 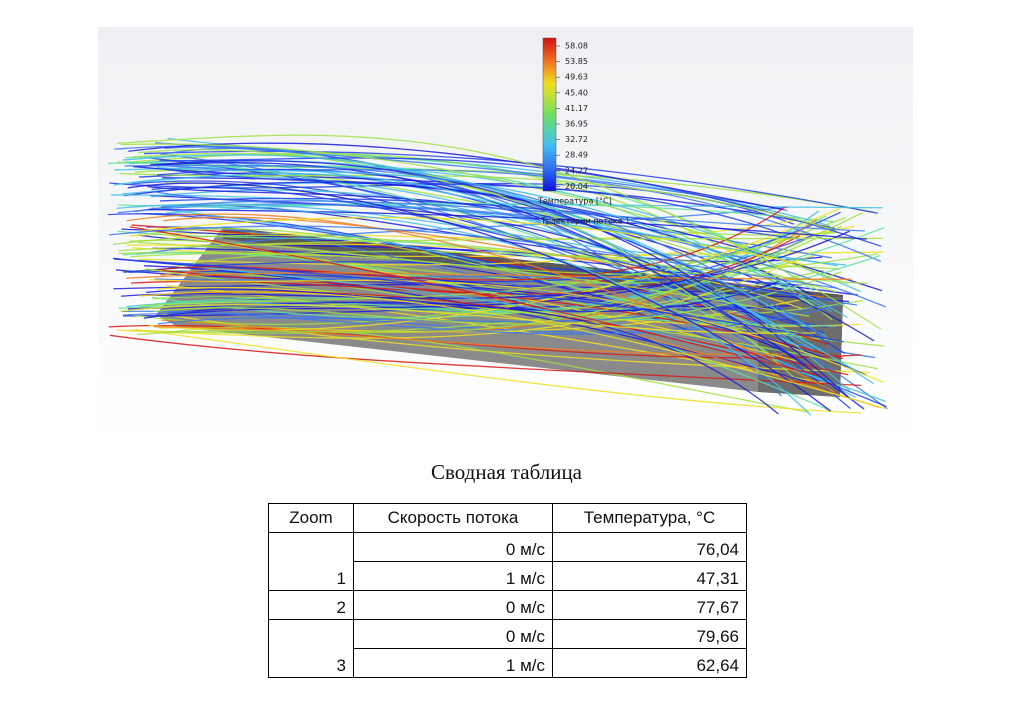 I want to click on legend-tick-label: 36.95, so click(x=576, y=124).